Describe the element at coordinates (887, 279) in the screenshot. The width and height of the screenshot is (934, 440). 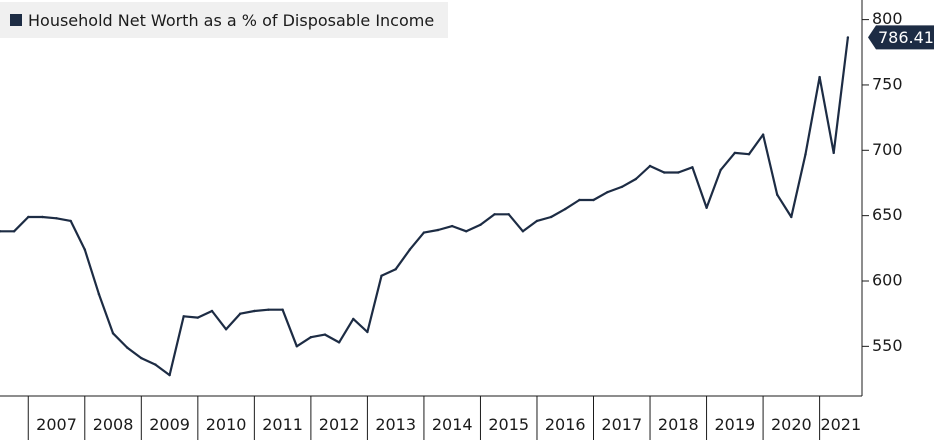
I see `y-tick-label: 600` at that location.